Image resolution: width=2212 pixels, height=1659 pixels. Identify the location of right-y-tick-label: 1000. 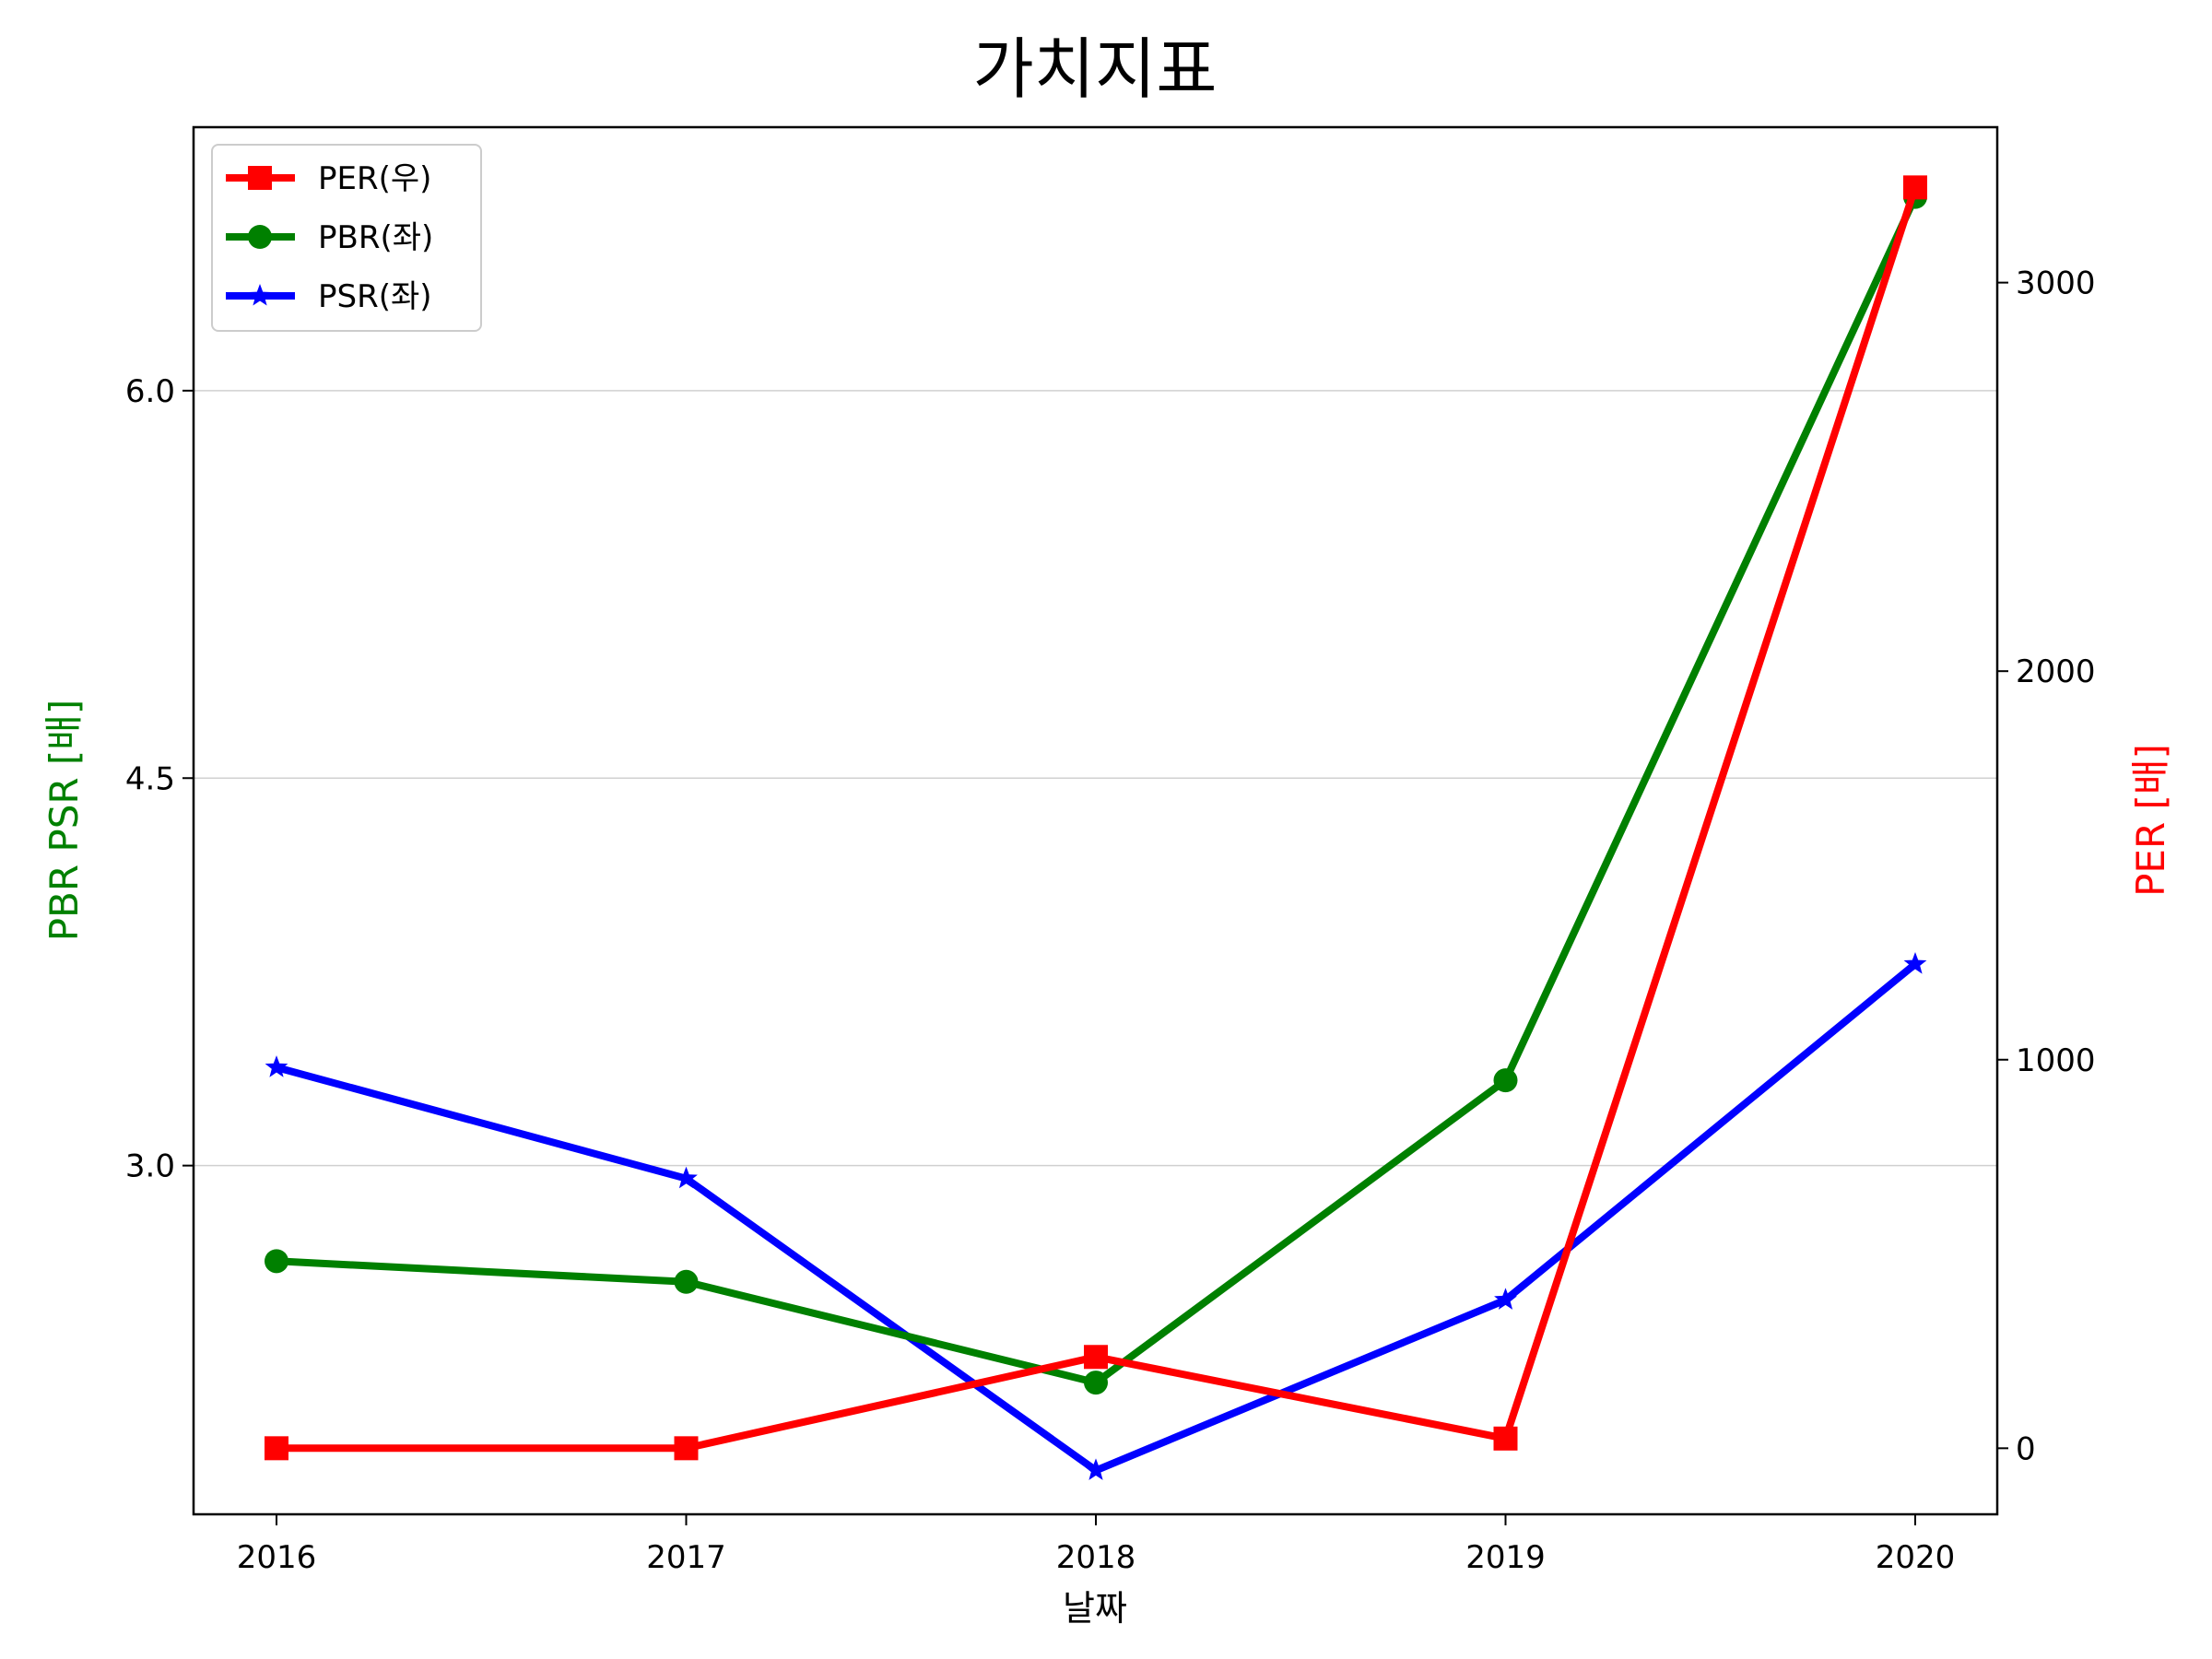
(2056, 1060).